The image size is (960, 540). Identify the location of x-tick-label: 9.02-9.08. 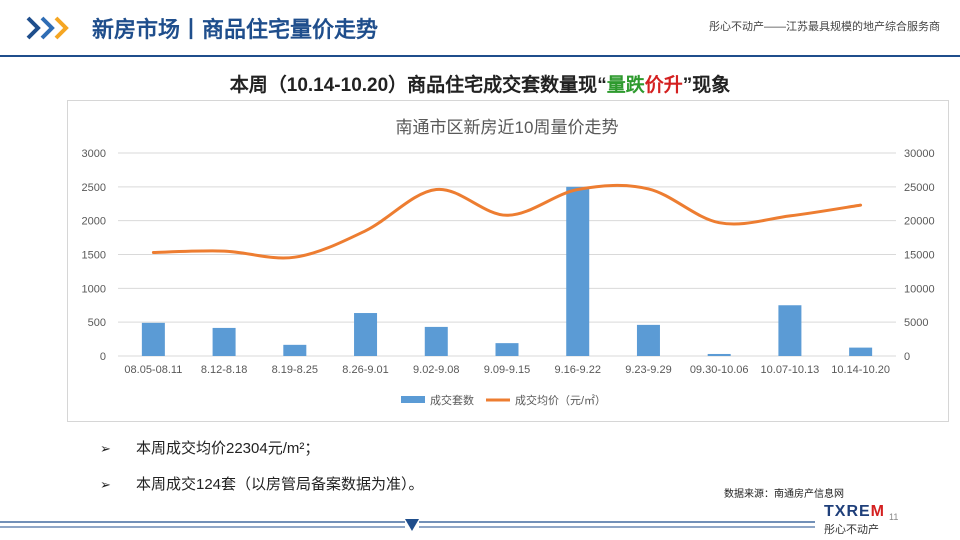
(436, 370).